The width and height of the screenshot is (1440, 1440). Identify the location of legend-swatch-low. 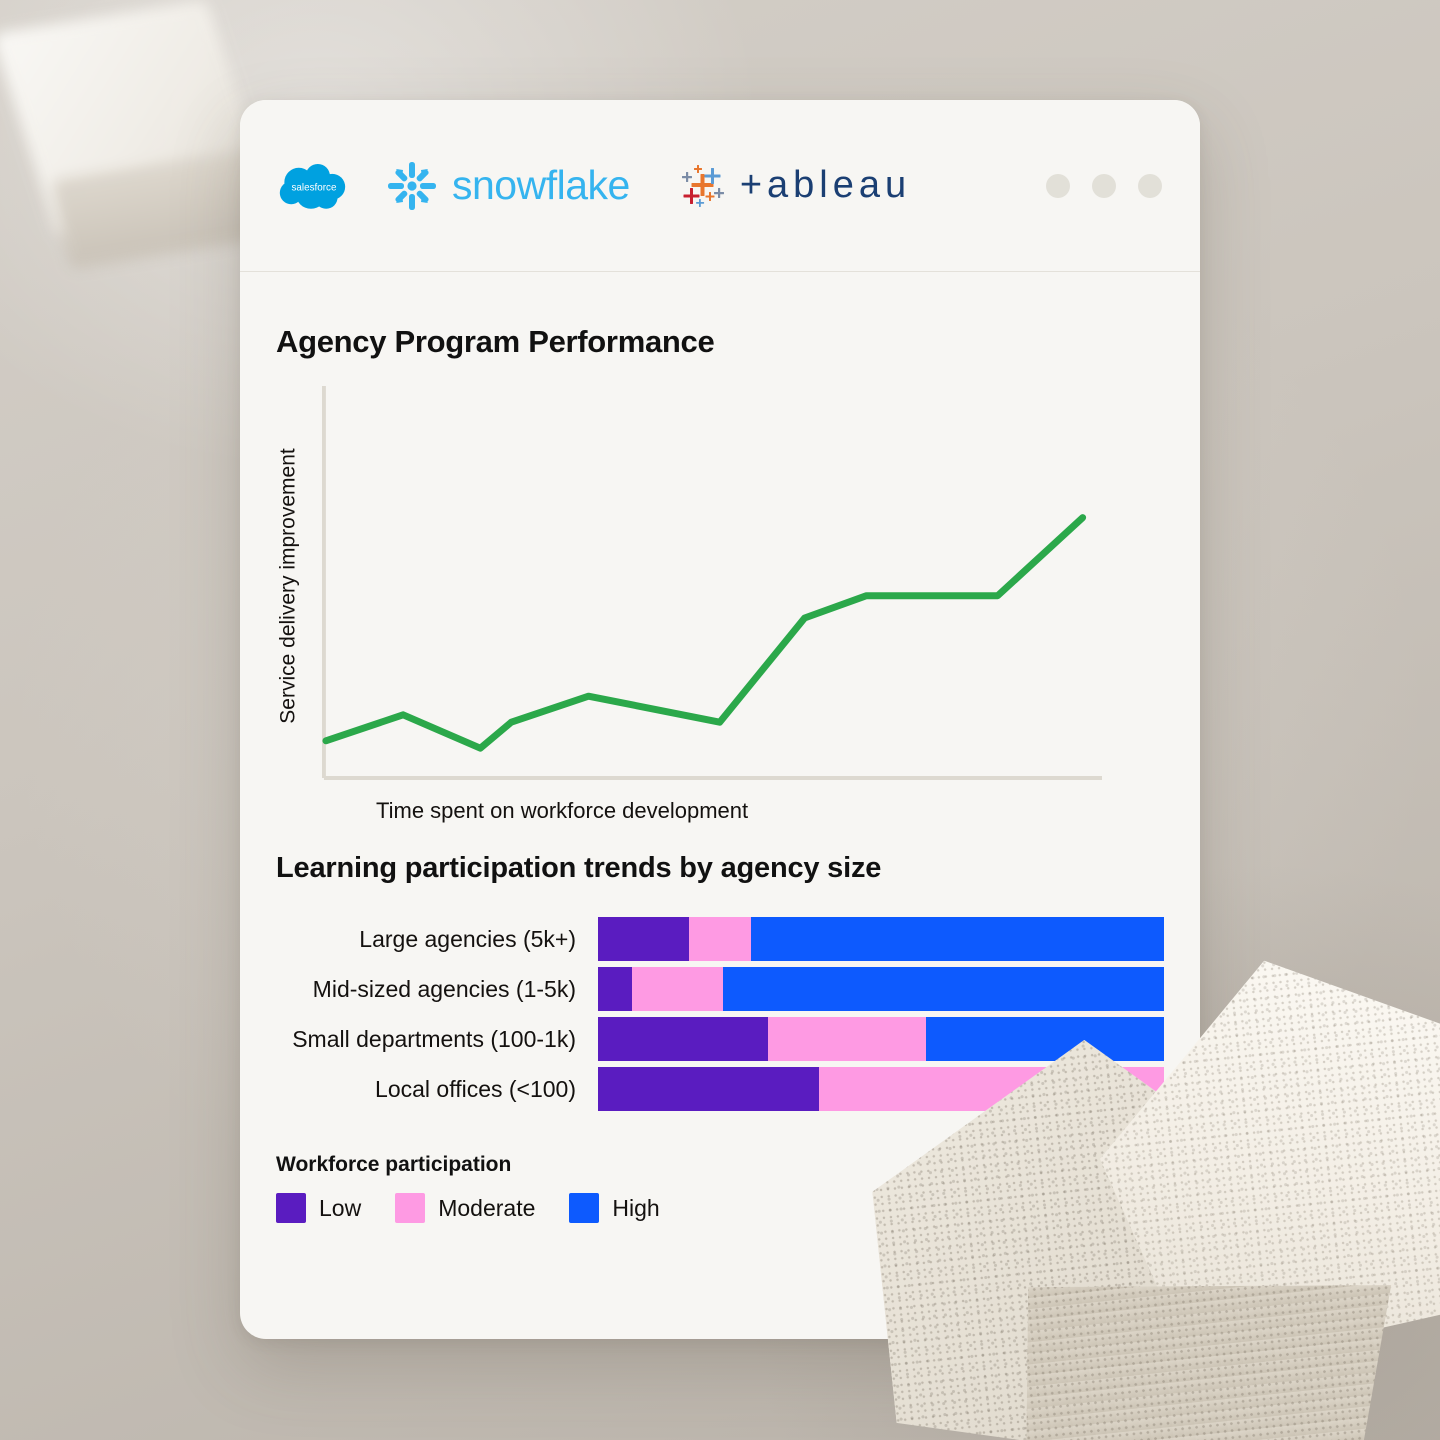
(291, 1208).